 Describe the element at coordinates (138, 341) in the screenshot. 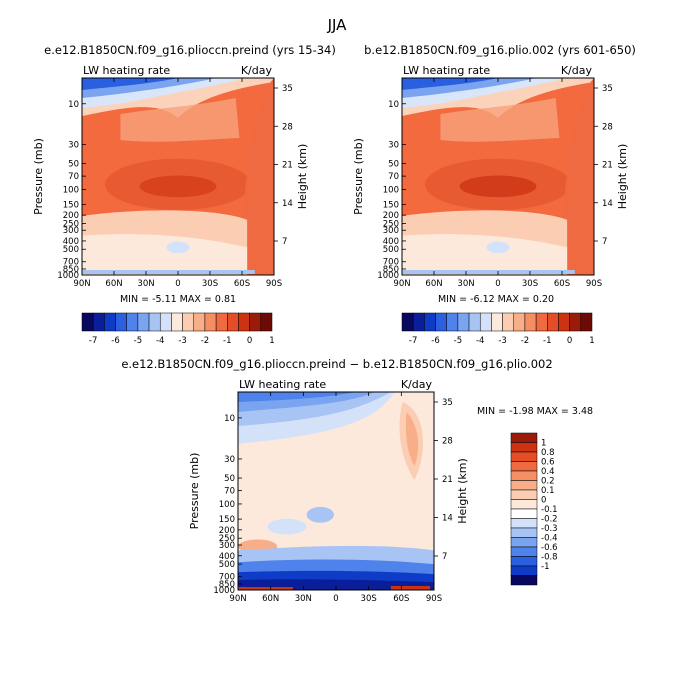

I see `colorbar-tick-label: -5` at that location.